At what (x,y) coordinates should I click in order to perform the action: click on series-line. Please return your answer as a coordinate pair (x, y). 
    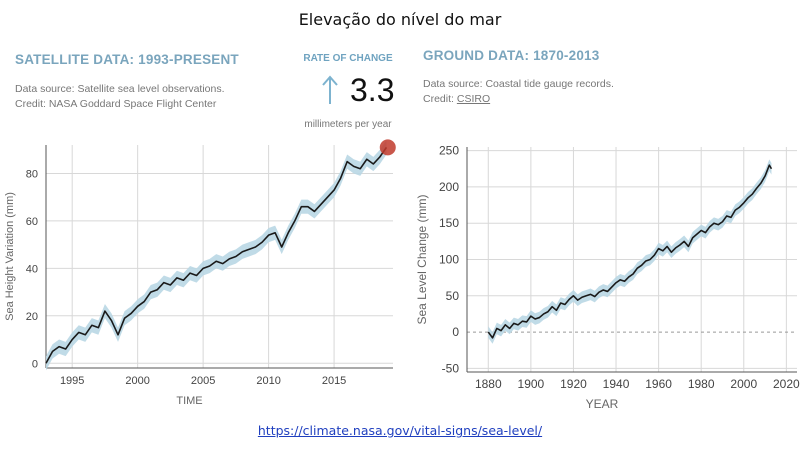
    Looking at the image, I should click on (630, 251).